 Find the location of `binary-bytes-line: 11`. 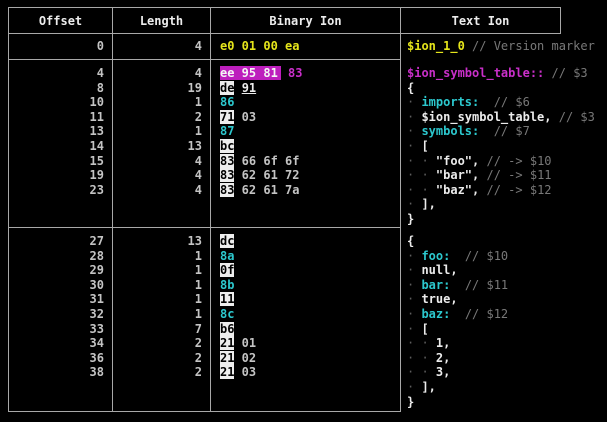

binary-bytes-line: 11 is located at coordinates (310, 299).